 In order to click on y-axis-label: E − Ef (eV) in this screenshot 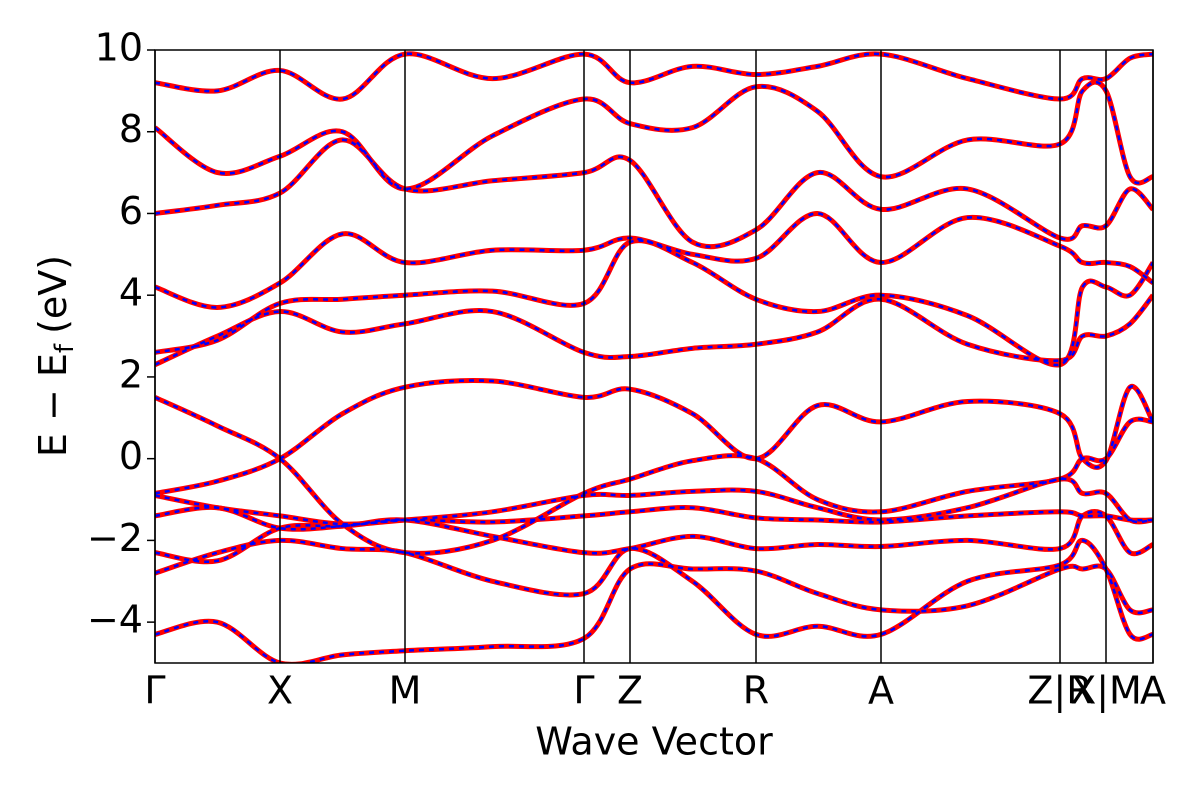, I will do `click(55, 356)`.